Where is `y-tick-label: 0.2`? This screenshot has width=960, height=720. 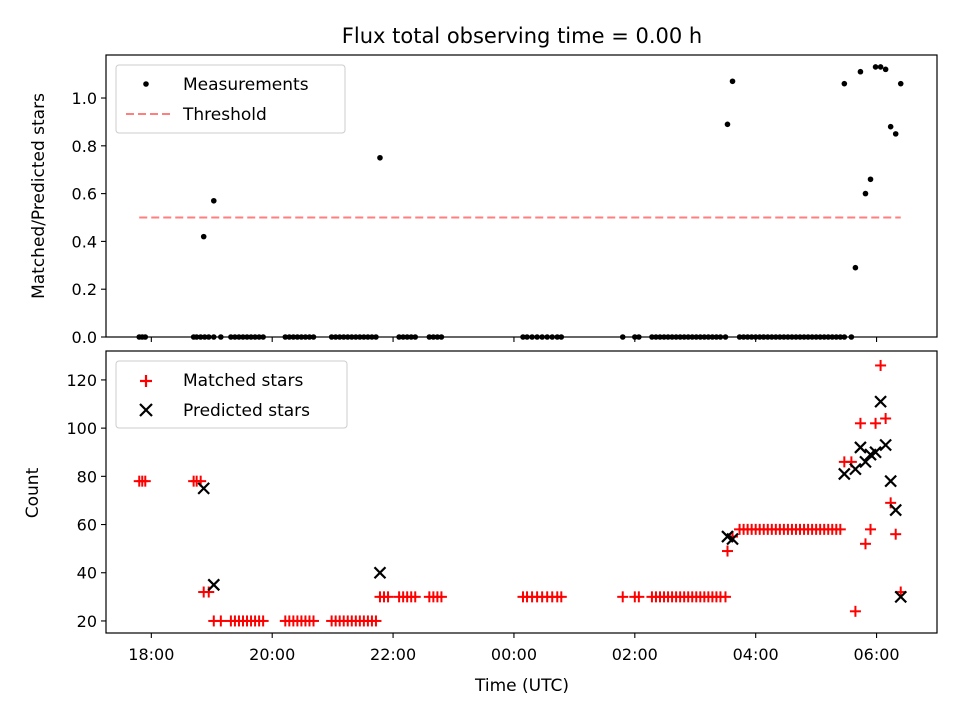
y-tick-label: 0.2 is located at coordinates (84, 289).